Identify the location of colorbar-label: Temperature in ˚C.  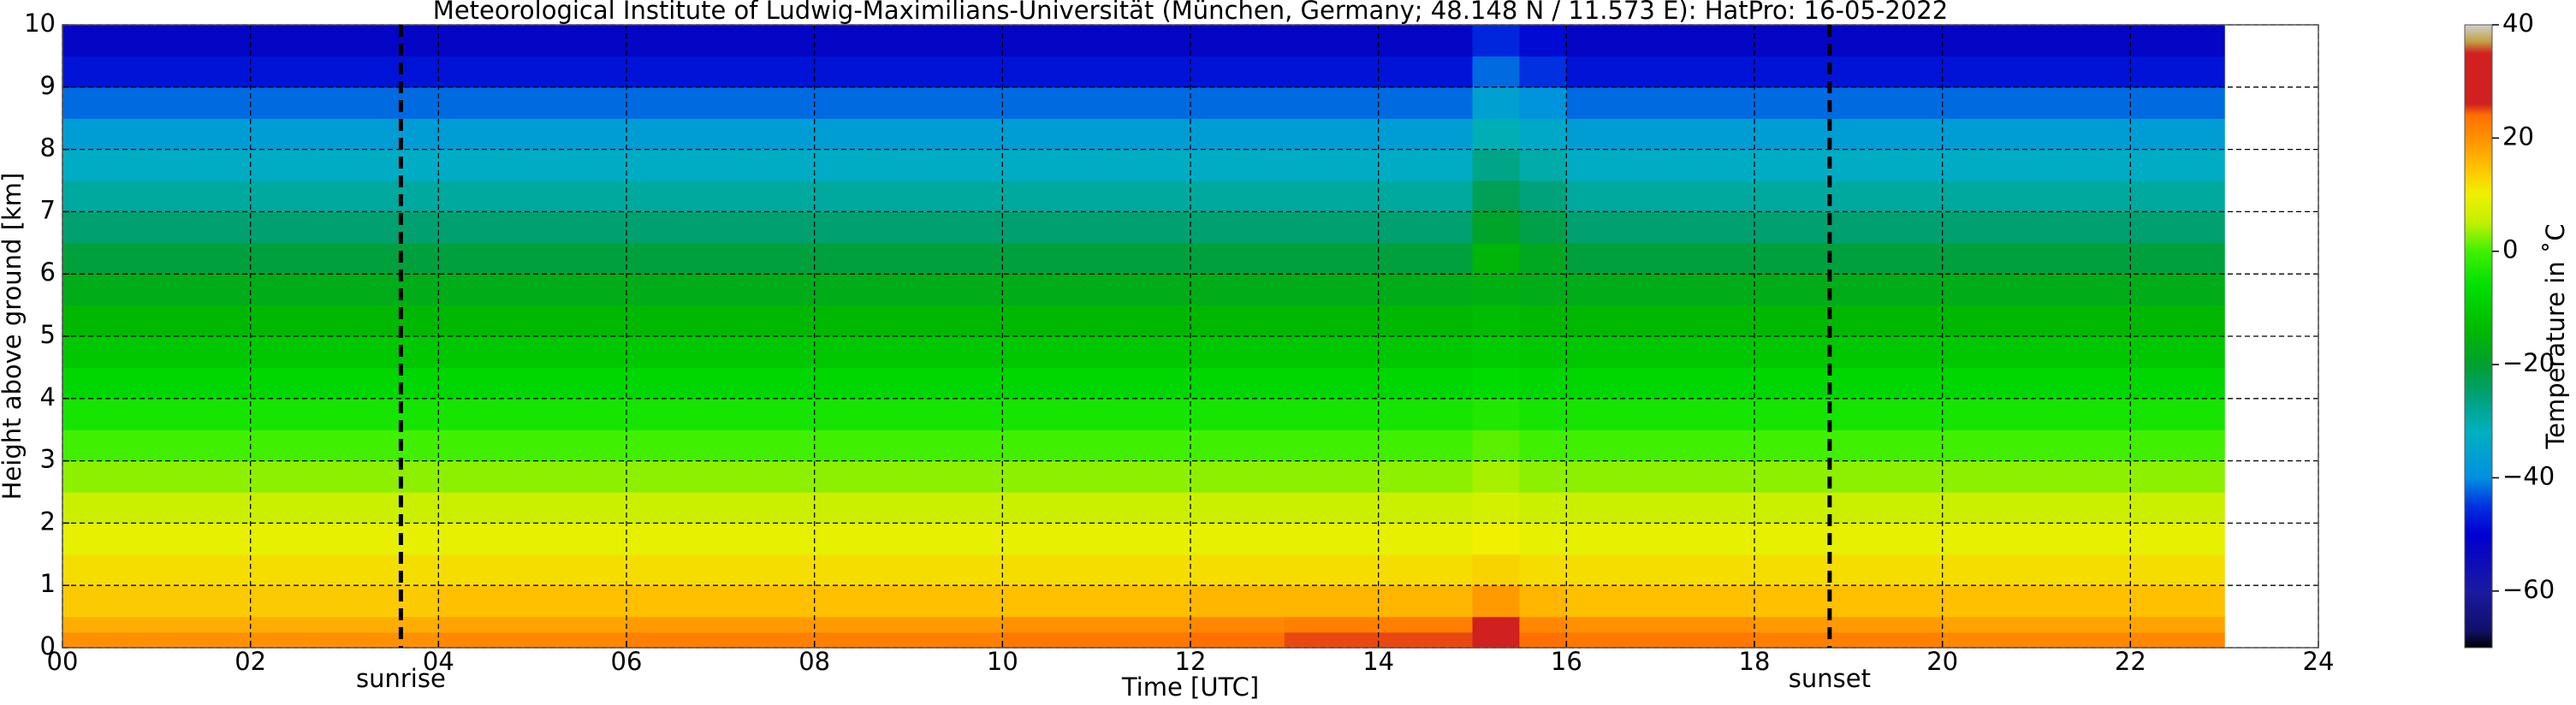
(2555, 336).